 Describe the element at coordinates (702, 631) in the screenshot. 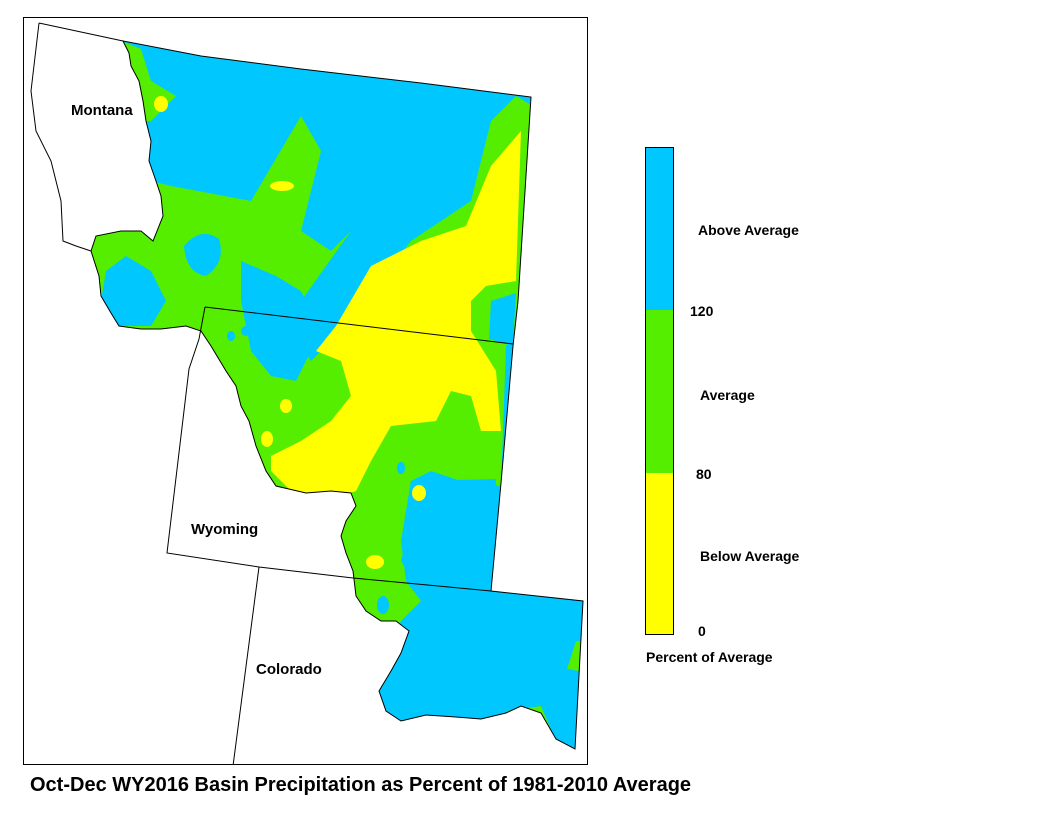

I see `legend-tick-0: 0` at that location.